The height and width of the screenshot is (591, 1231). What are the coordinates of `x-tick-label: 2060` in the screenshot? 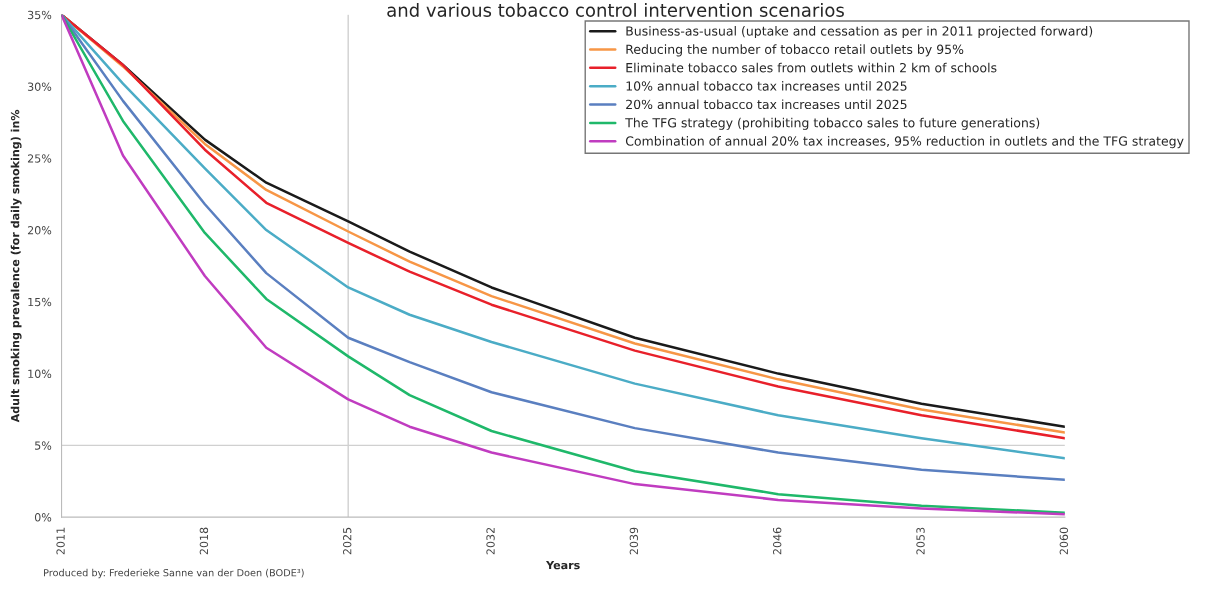 It's located at (1064, 541).